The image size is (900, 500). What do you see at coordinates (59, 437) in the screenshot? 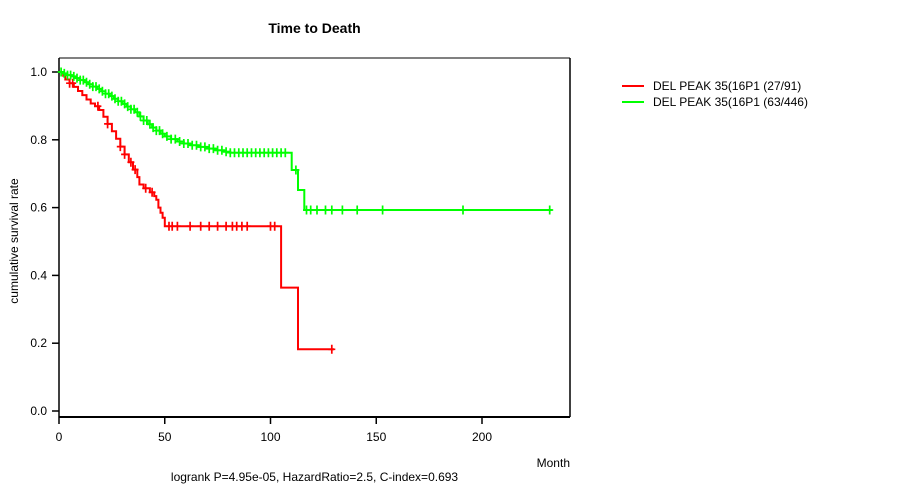
I see `x-tick-label: 0` at bounding box center [59, 437].